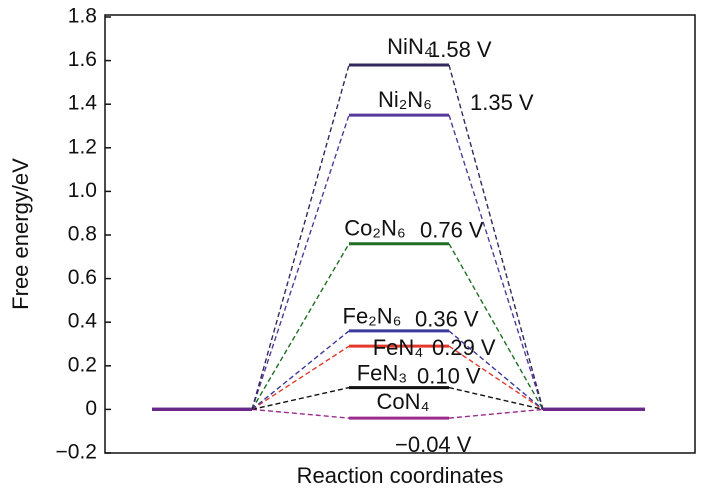 This screenshot has width=703, height=493. Describe the element at coordinates (82, 364) in the screenshot. I see `y-tick-label: 0.2` at that location.